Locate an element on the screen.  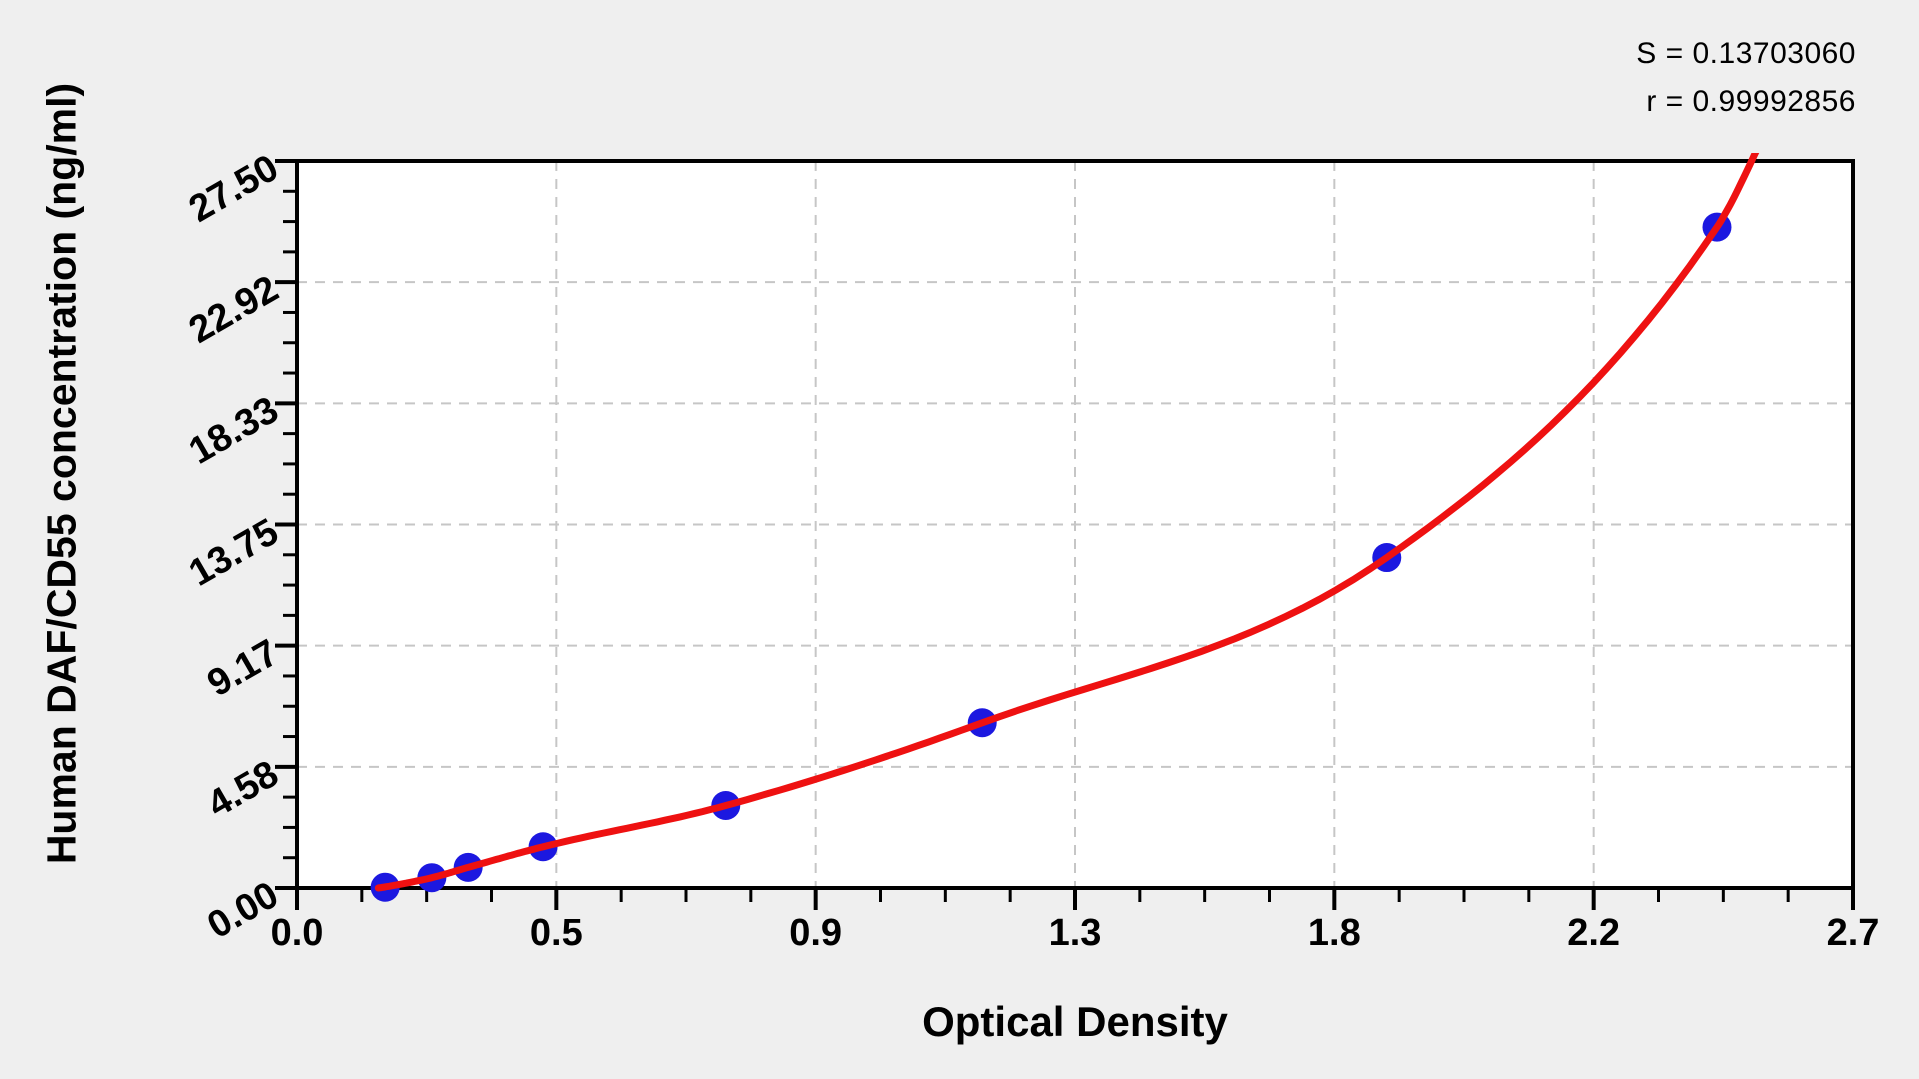
x-tick-label: 1.8 is located at coordinates (1334, 933).